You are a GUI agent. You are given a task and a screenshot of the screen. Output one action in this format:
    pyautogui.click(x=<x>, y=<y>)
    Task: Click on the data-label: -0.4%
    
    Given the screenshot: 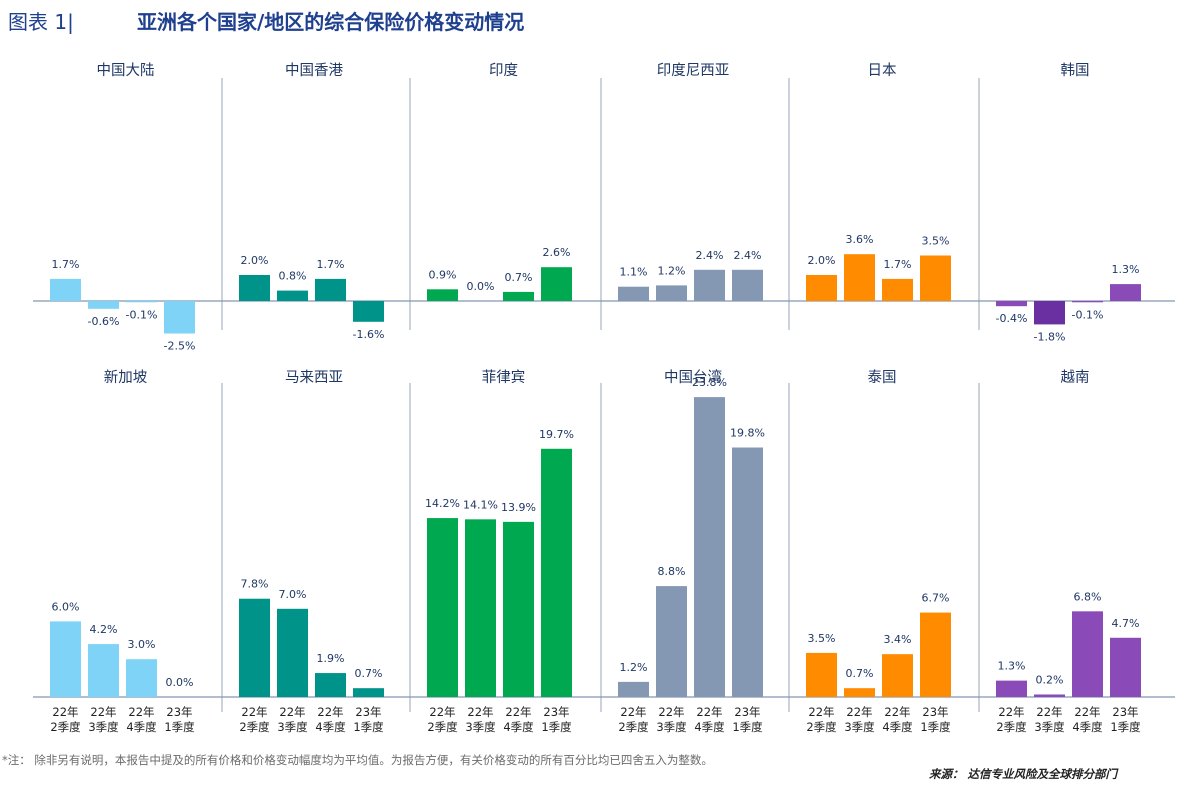 What is the action you would take?
    pyautogui.click(x=1012, y=318)
    